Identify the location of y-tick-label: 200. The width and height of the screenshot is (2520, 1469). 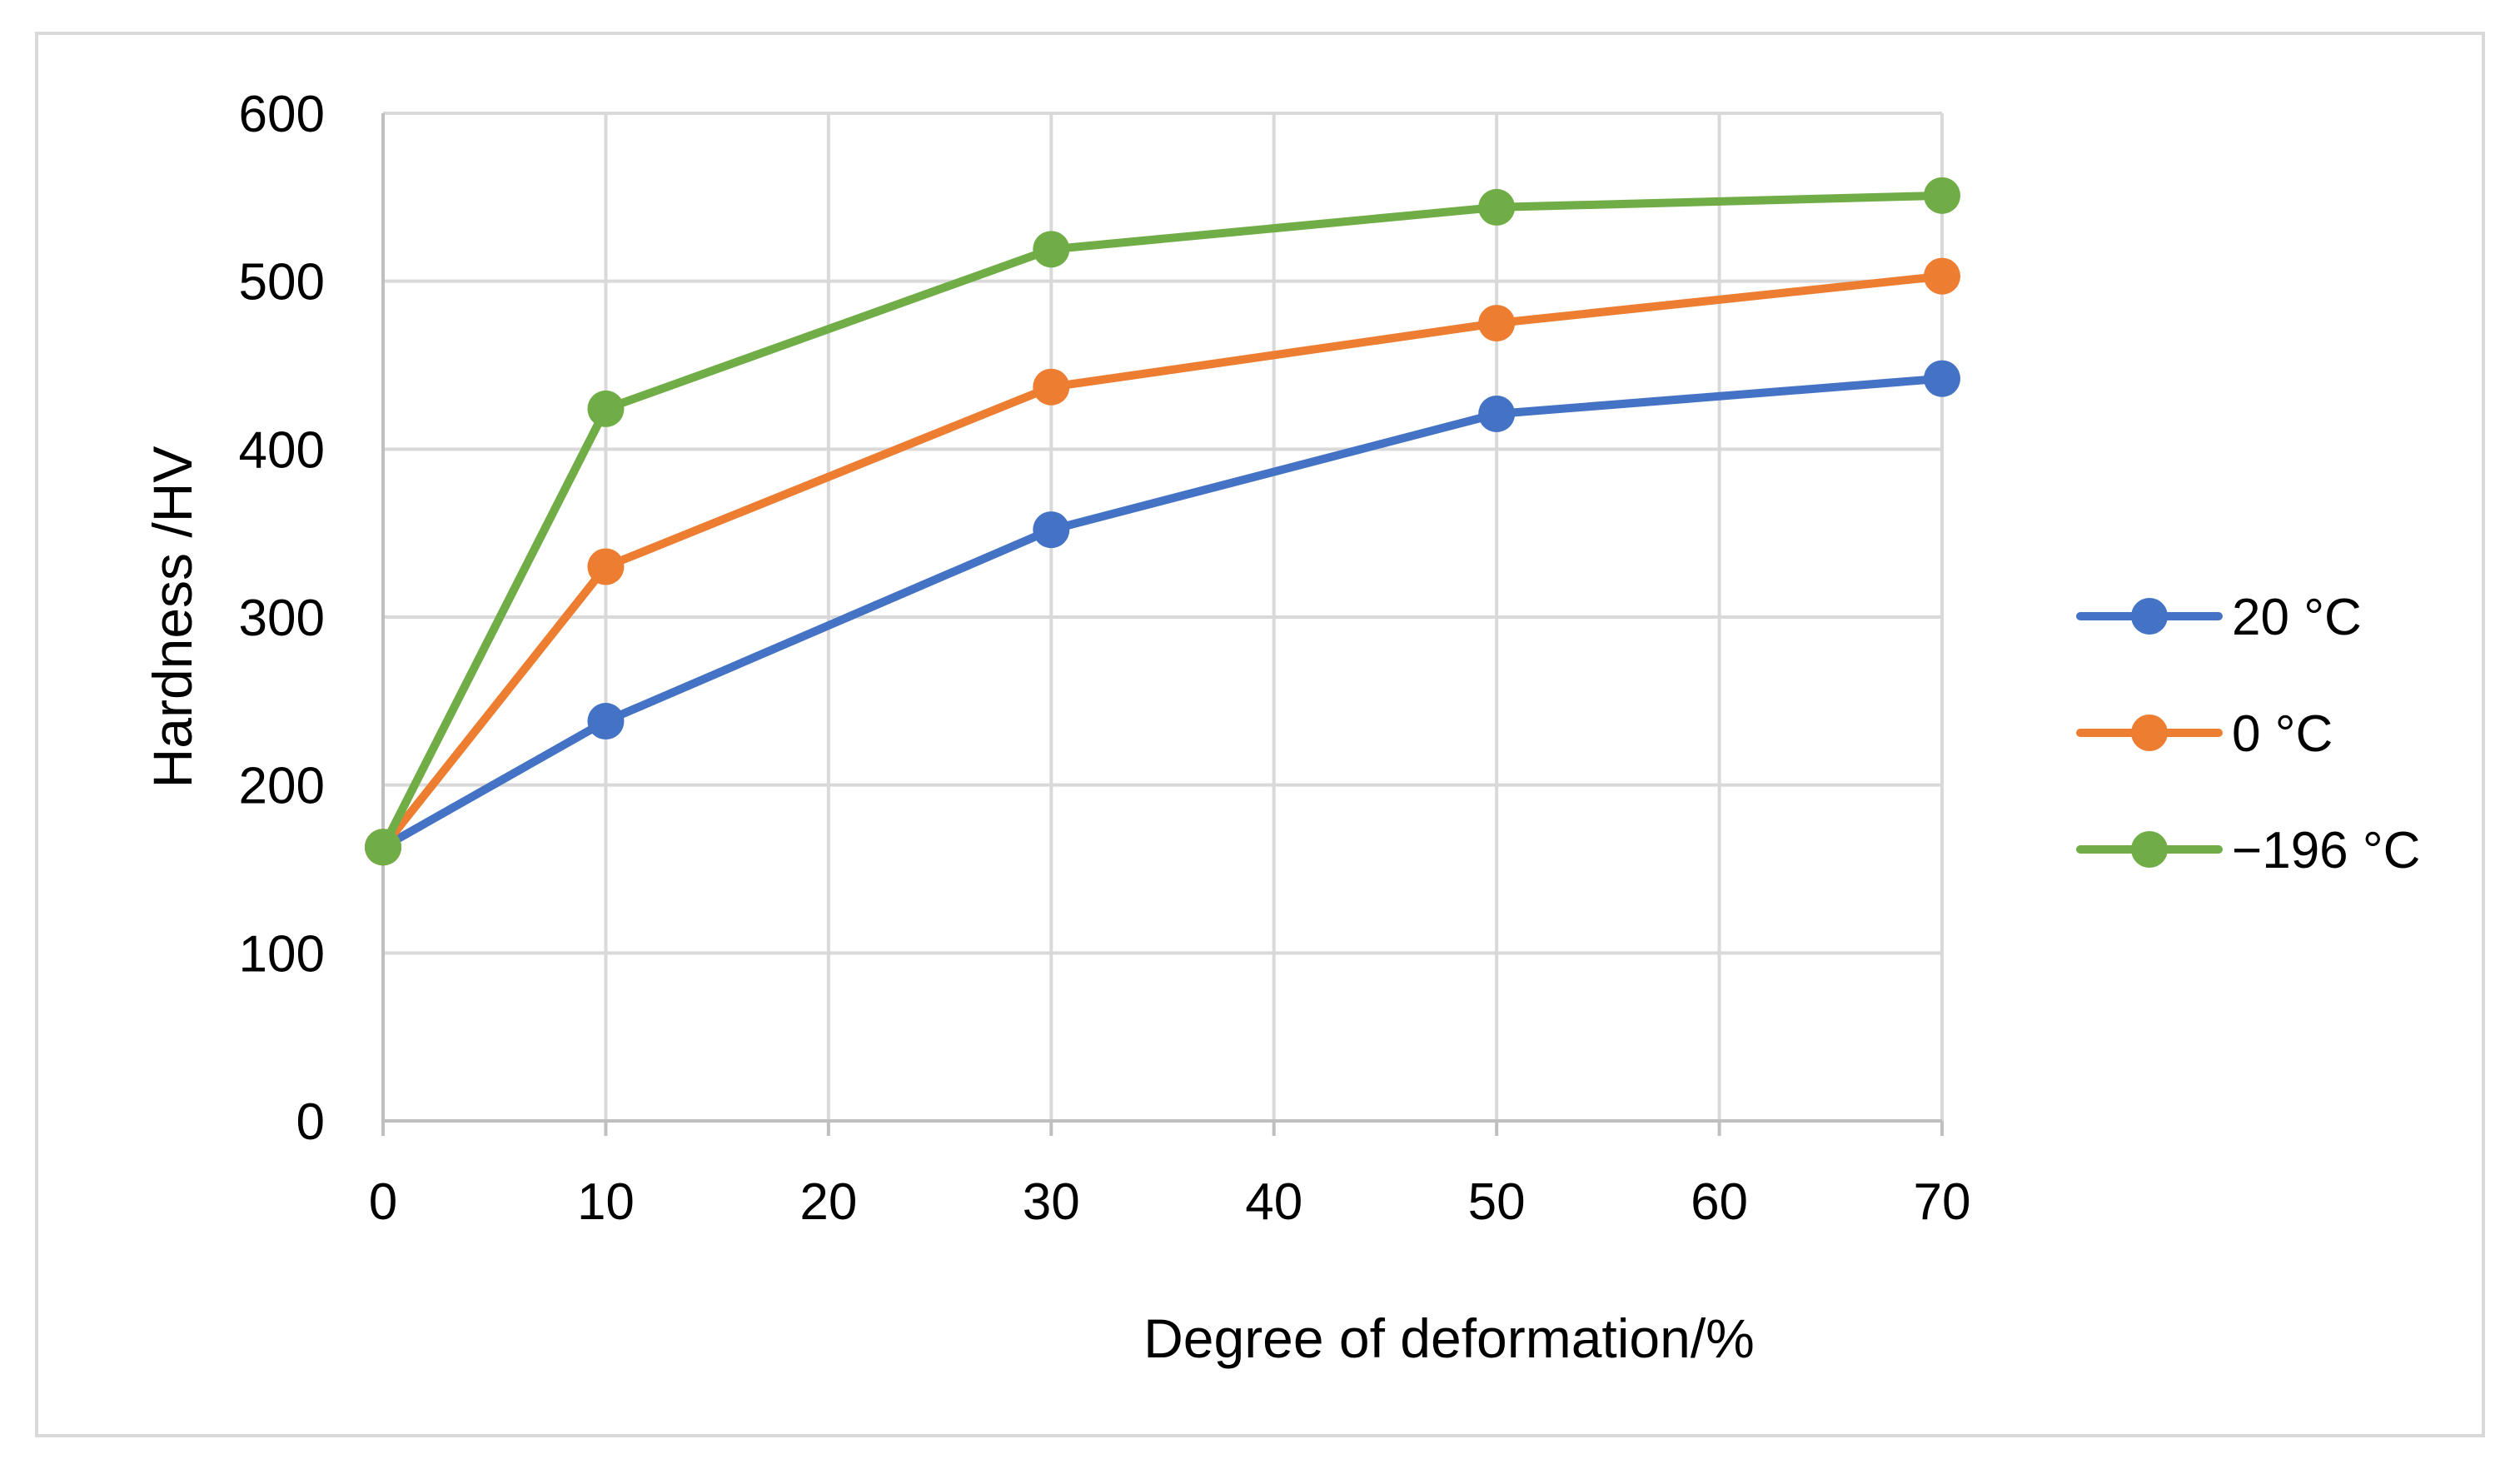
(282, 786).